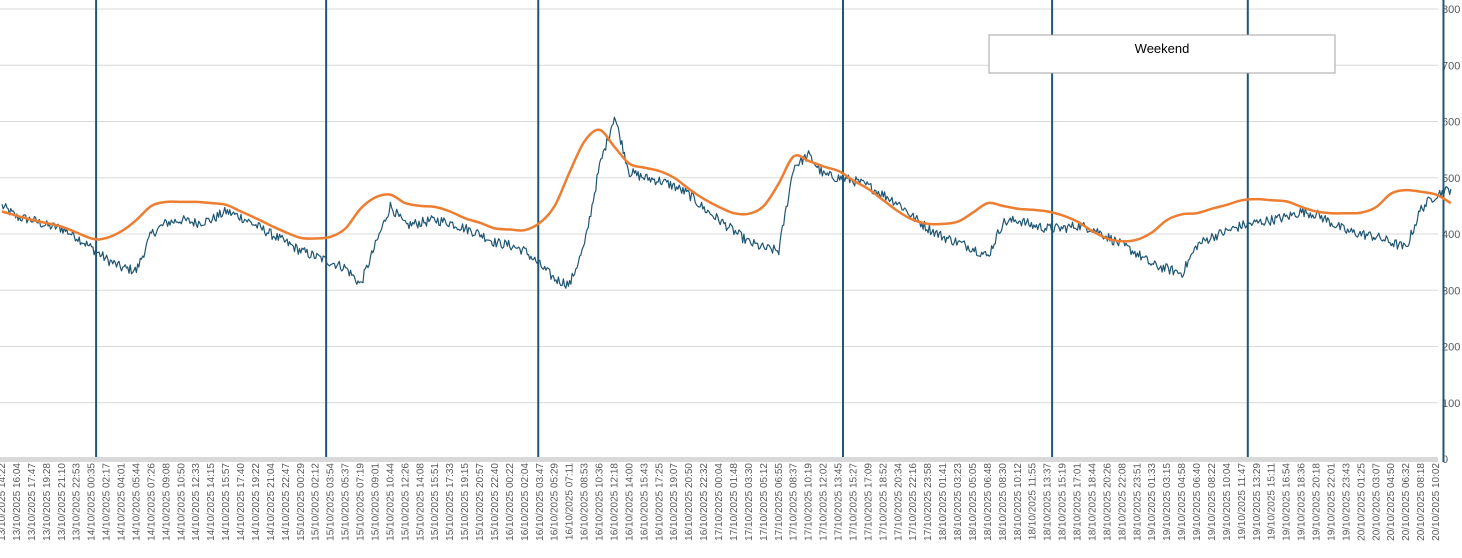 Image resolution: width=1462 pixels, height=558 pixels. What do you see at coordinates (1078, 502) in the screenshot?
I see `x-tick-label: 18/10/2025 17:01` at bounding box center [1078, 502].